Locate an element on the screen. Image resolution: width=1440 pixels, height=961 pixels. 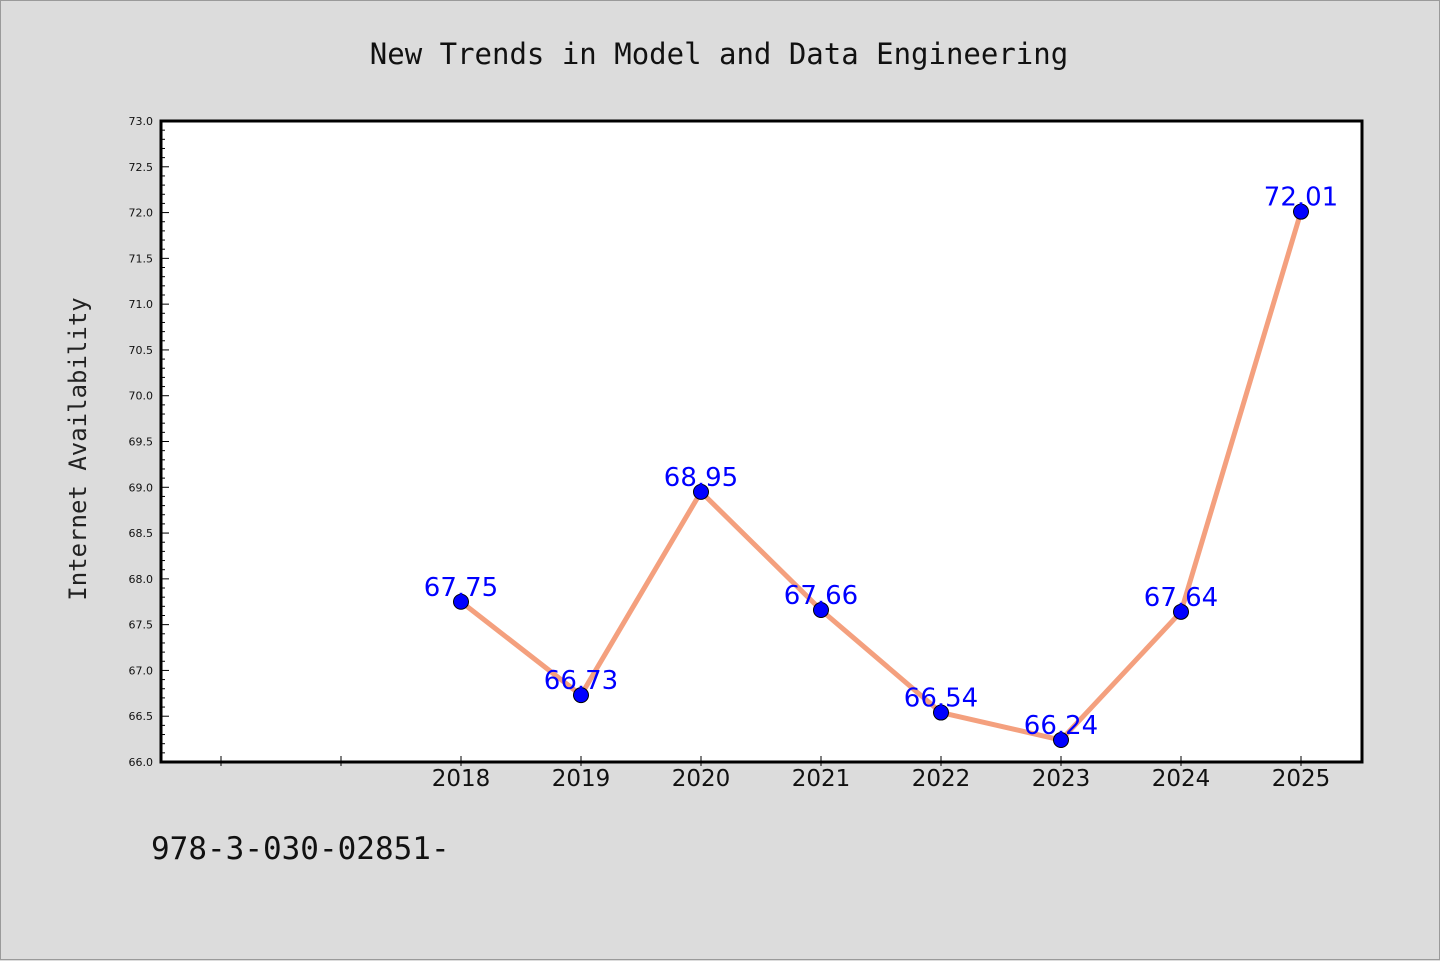
y-tick-label: 68.5 is located at coordinates (141, 533).